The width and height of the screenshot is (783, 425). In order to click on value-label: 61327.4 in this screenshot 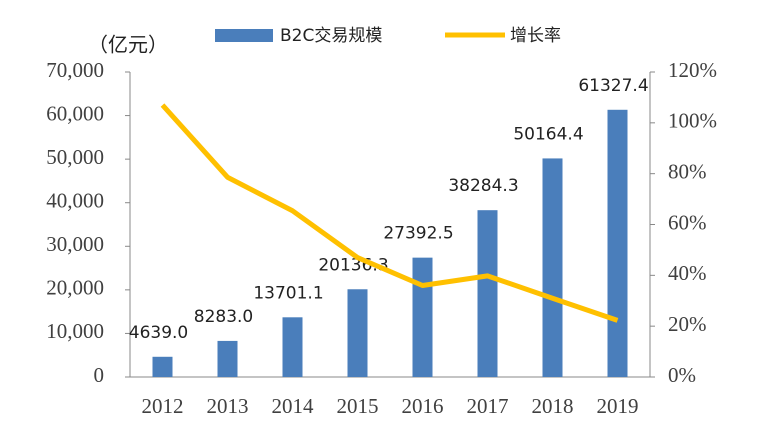, I will do `click(613, 86)`.